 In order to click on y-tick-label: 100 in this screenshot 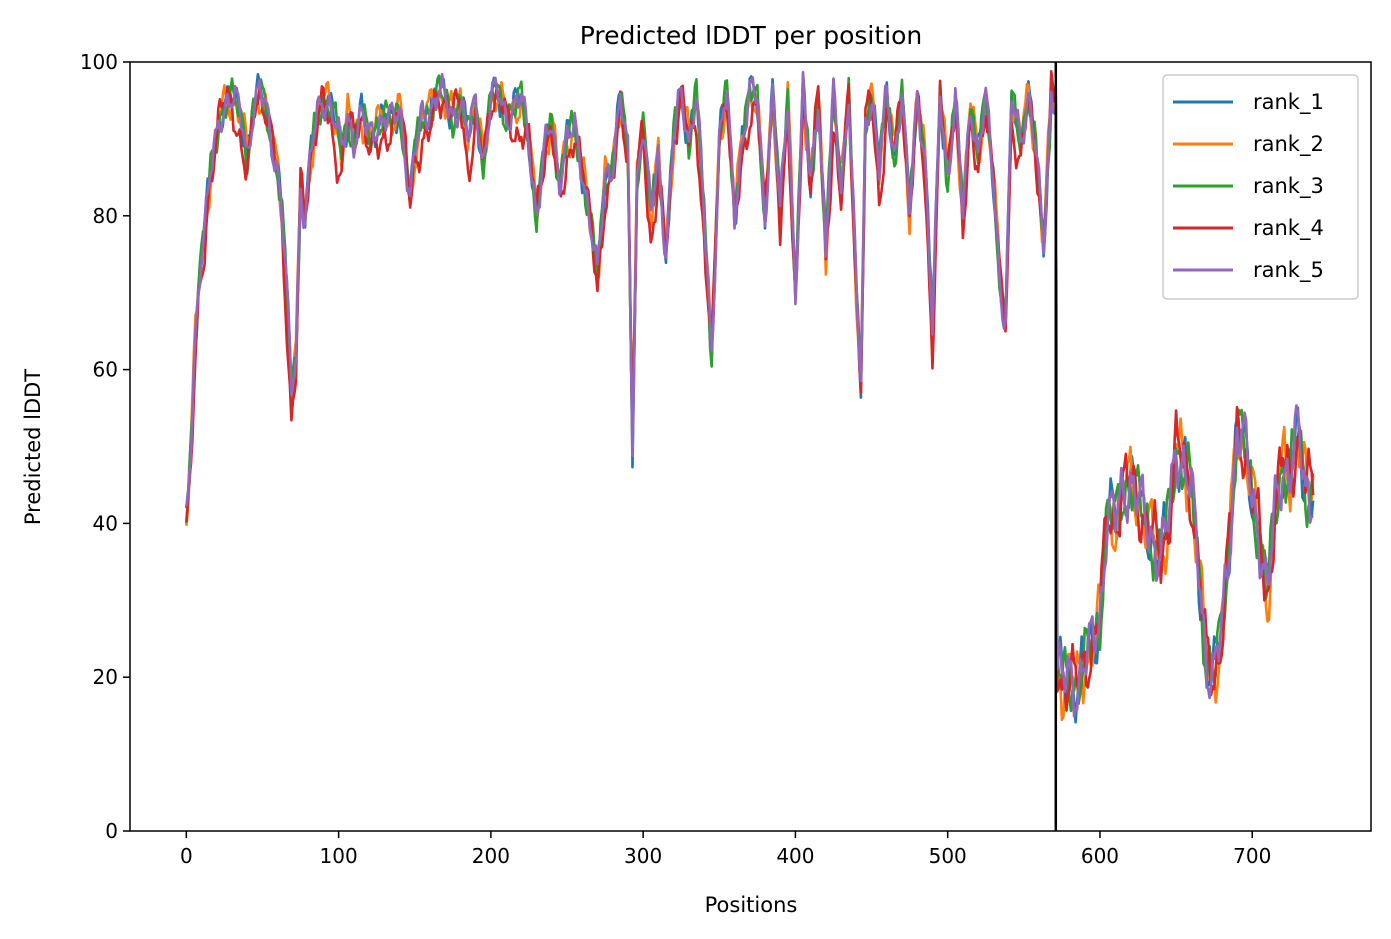, I will do `click(99, 62)`.